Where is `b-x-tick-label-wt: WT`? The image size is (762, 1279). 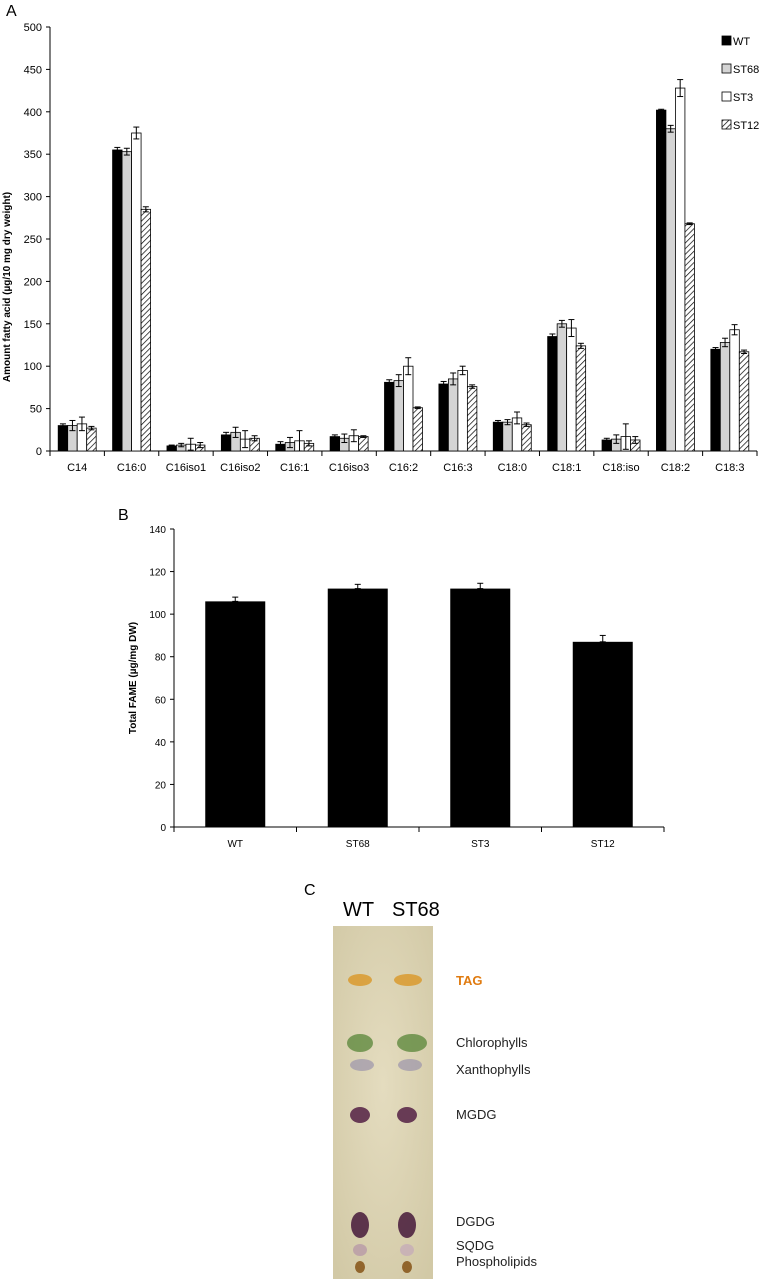 b-x-tick-label-wt: WT is located at coordinates (235, 844).